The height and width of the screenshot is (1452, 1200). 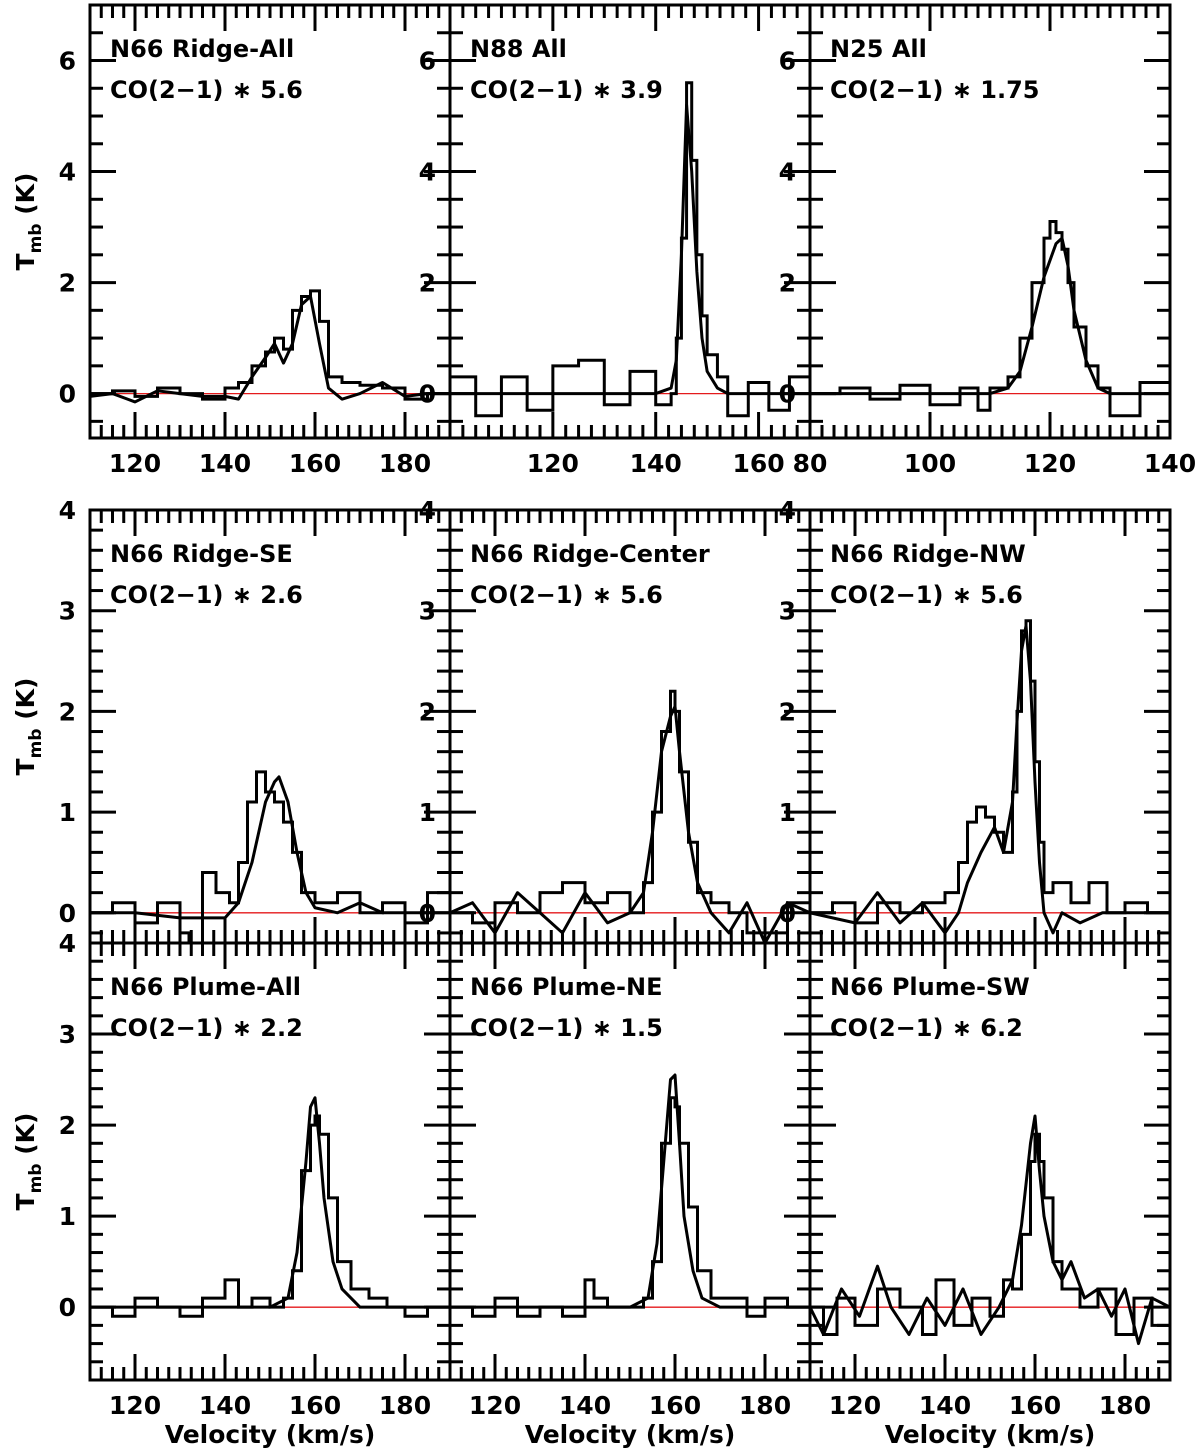 What do you see at coordinates (566, 987) in the screenshot?
I see `panel-title: N66 Plume-NE` at bounding box center [566, 987].